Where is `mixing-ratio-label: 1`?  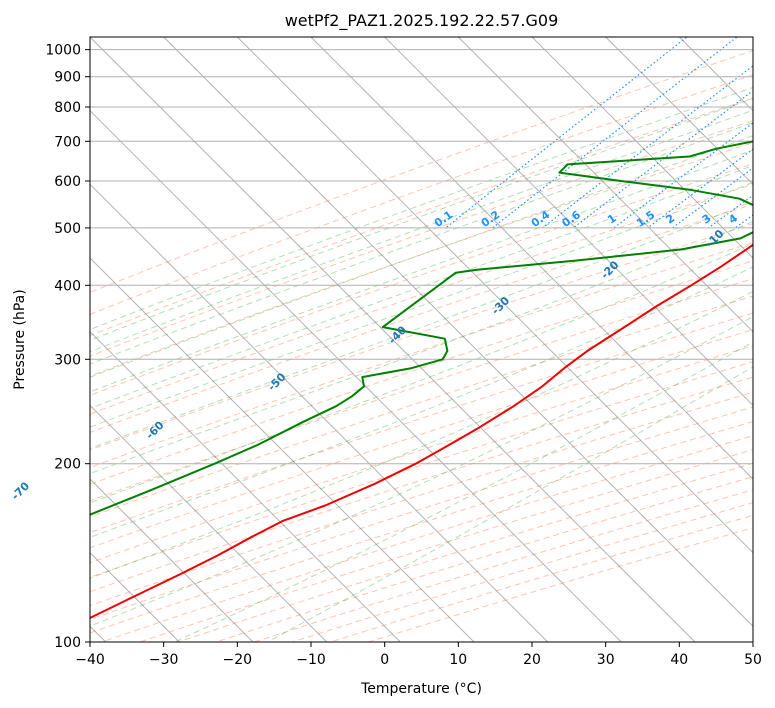
mixing-ratio-label: 1 is located at coordinates (612, 219).